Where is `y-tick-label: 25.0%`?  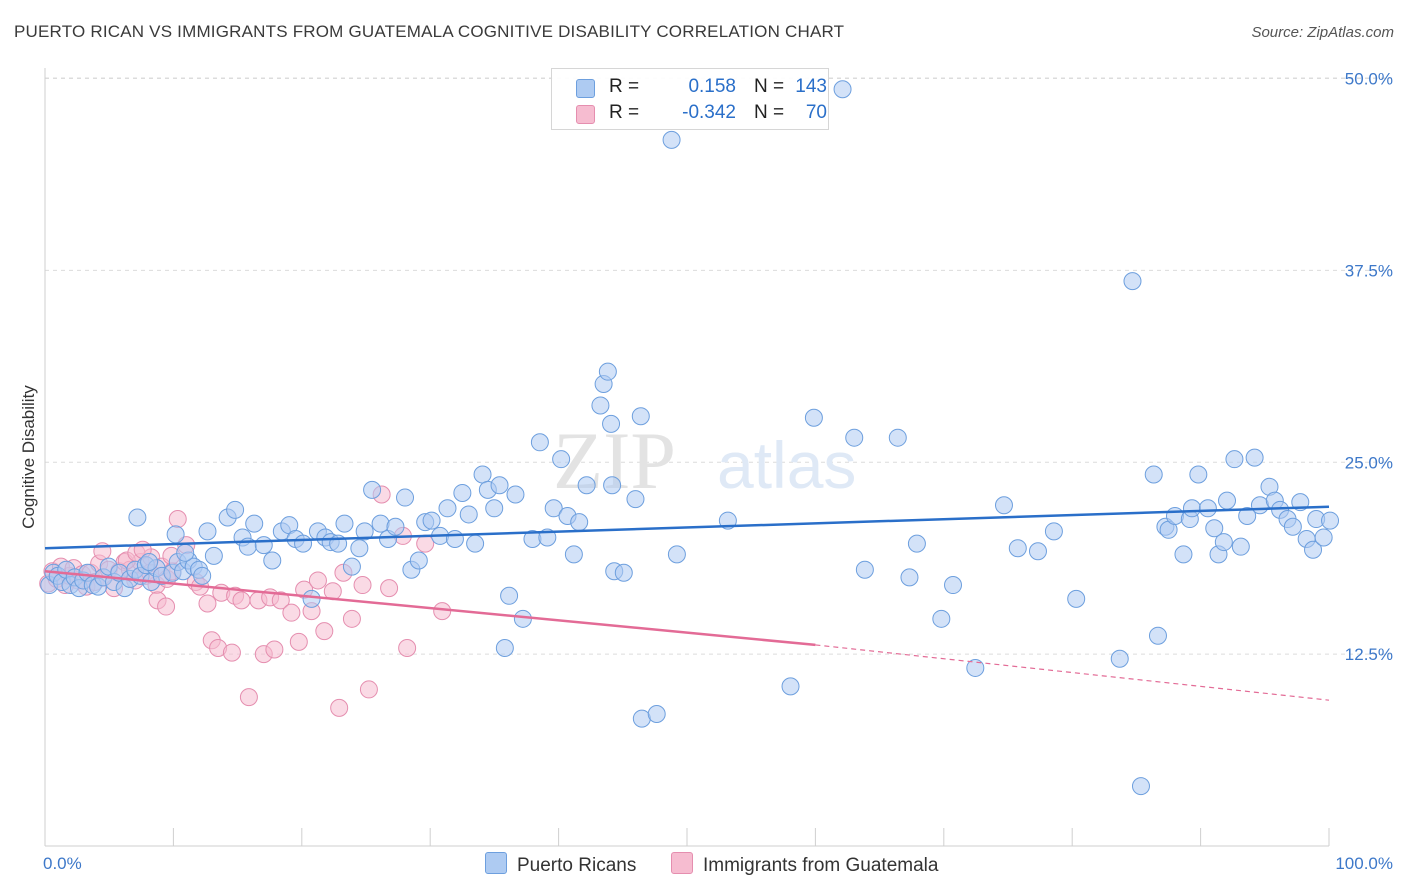 y-tick-label: 25.0% is located at coordinates (1369, 462).